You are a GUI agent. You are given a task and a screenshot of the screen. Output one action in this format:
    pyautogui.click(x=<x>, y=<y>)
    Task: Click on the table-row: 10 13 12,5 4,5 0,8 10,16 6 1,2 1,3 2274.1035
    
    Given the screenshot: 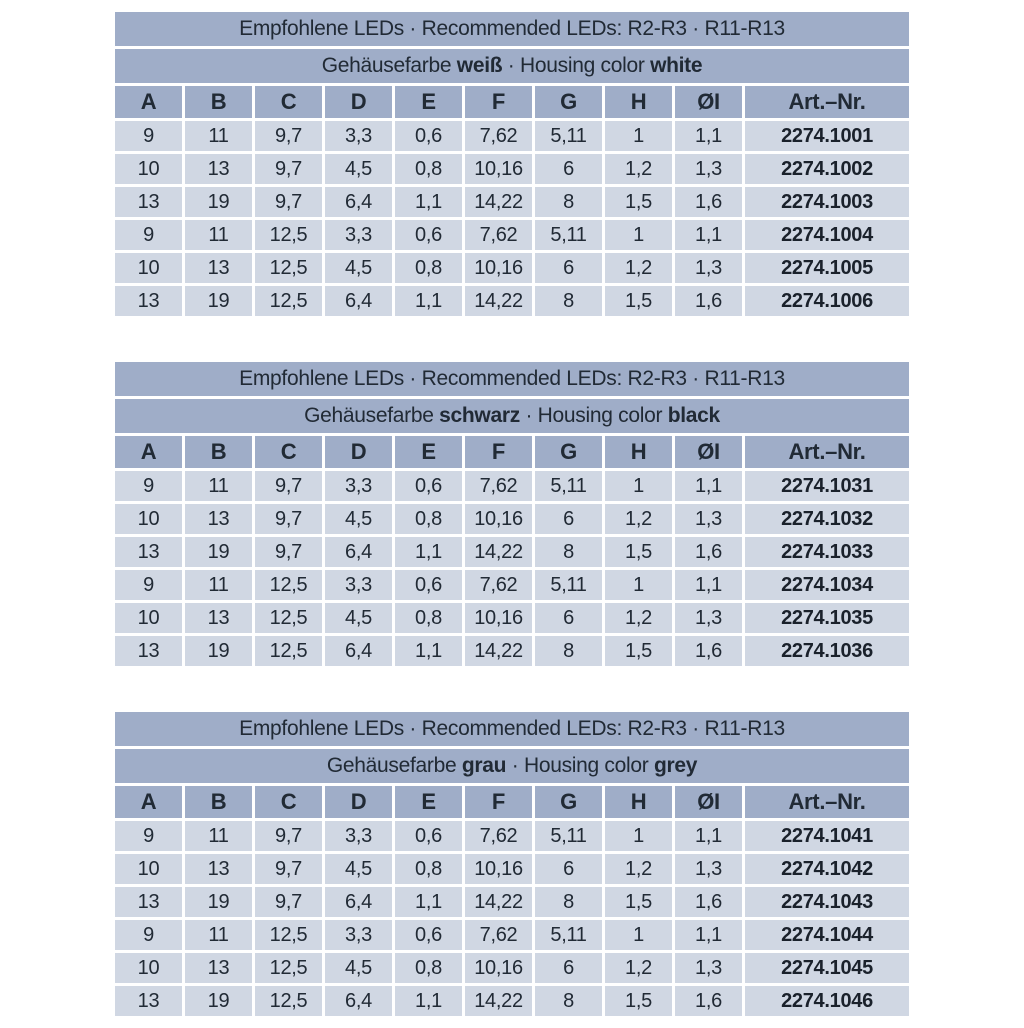 What is the action you would take?
    pyautogui.click(x=512, y=619)
    